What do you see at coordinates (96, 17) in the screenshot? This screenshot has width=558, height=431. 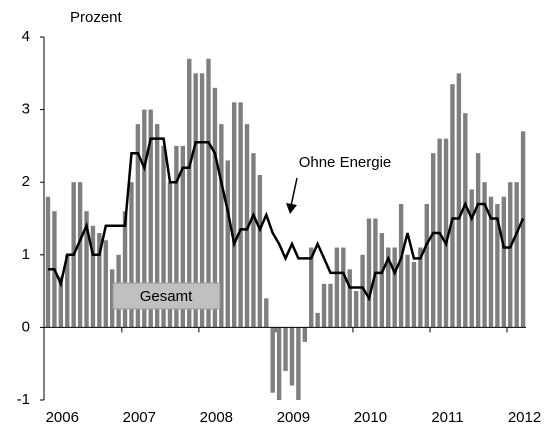 I see `y-axis-label: Prozent` at bounding box center [96, 17].